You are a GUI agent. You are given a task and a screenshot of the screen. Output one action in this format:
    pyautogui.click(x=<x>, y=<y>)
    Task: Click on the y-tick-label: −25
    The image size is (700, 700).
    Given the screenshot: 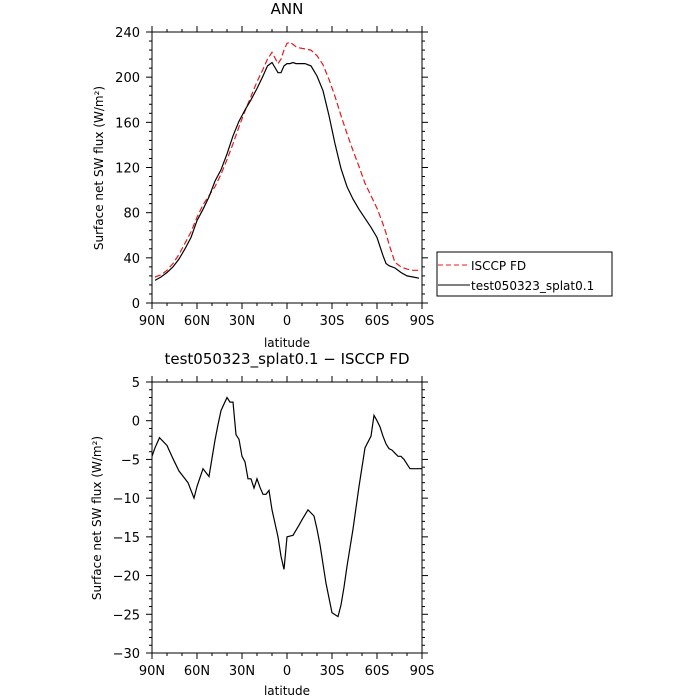 What is the action you would take?
    pyautogui.click(x=126, y=615)
    